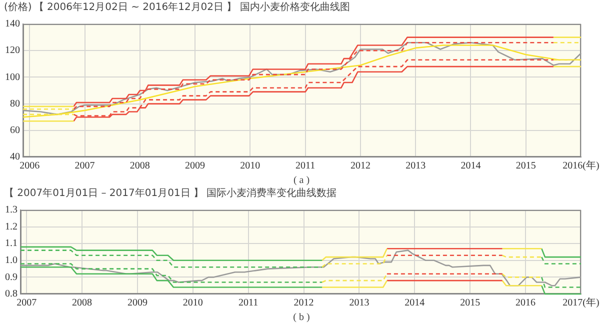 The width and height of the screenshot is (603, 323). I want to click on y-tick-label: 1.1, so click(11, 244).